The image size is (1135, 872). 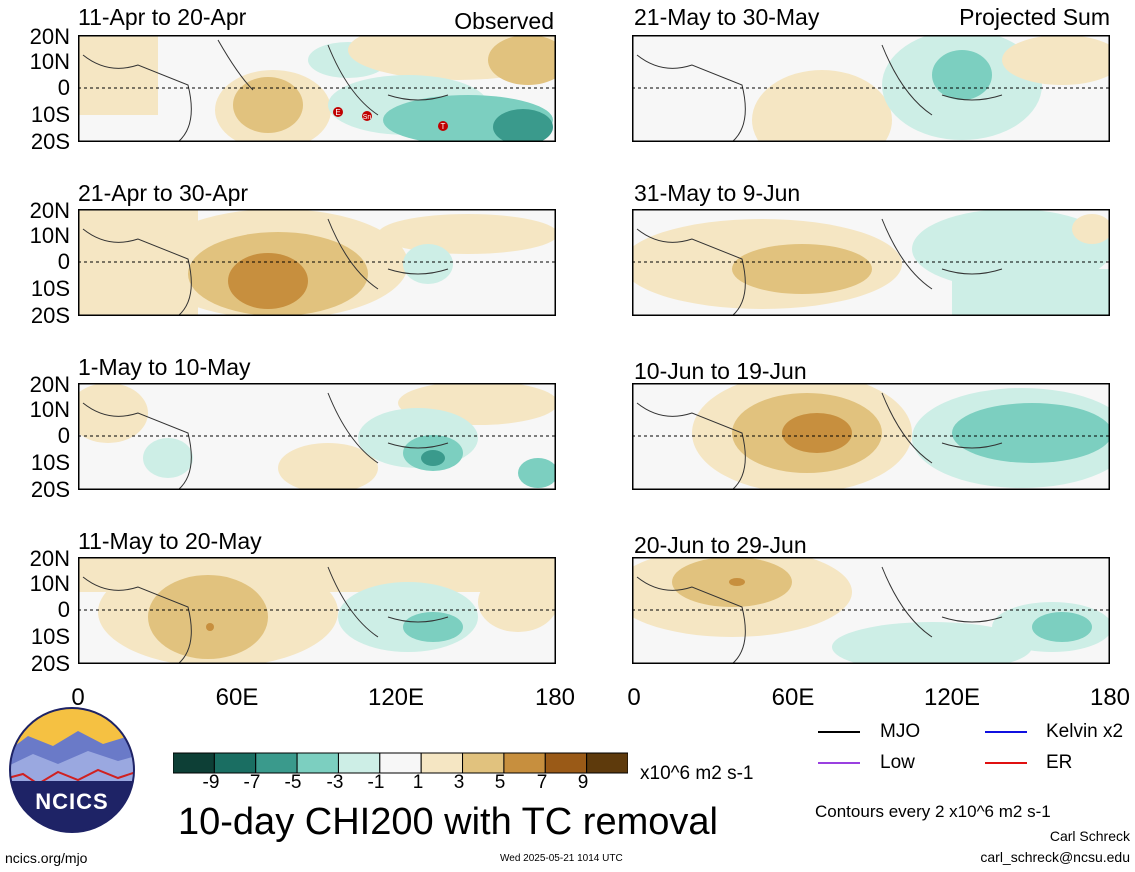 What do you see at coordinates (839, 763) in the screenshot?
I see `low-line` at bounding box center [839, 763].